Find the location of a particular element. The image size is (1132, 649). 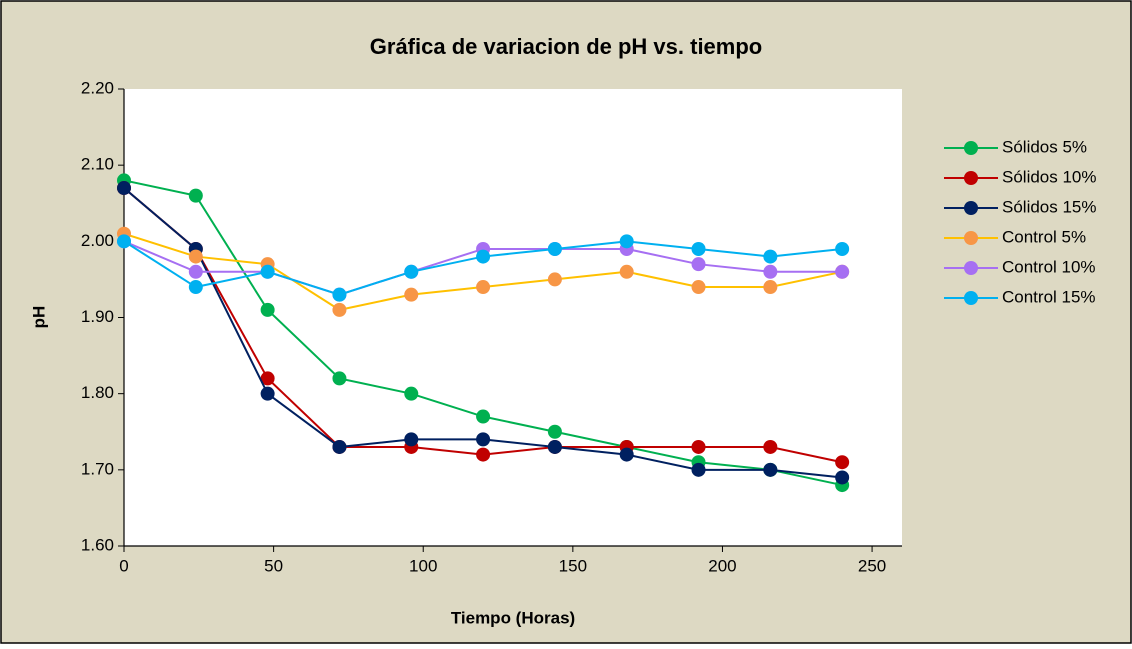

legend-label: Sólidos 5% is located at coordinates (1044, 146).